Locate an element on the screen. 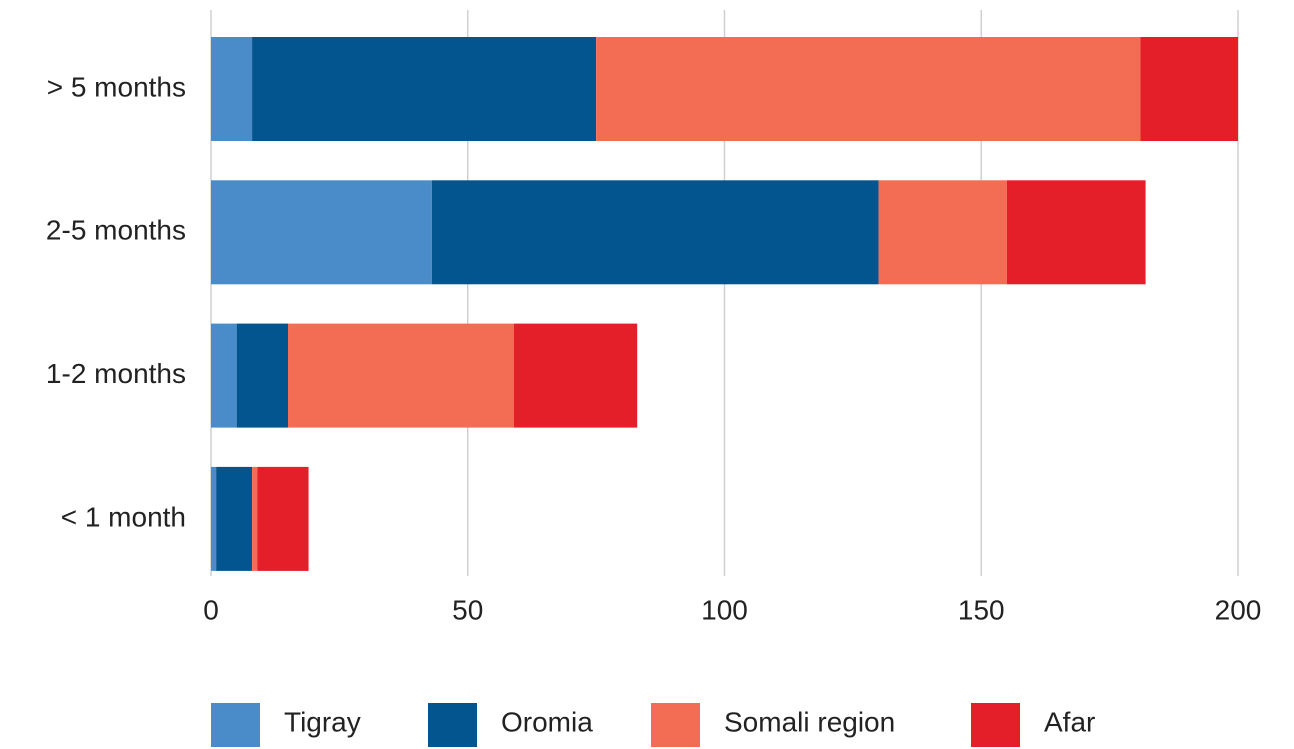 Image resolution: width=1294 pixels, height=749 pixels. y-tick-label: > 5 months is located at coordinates (116, 86).